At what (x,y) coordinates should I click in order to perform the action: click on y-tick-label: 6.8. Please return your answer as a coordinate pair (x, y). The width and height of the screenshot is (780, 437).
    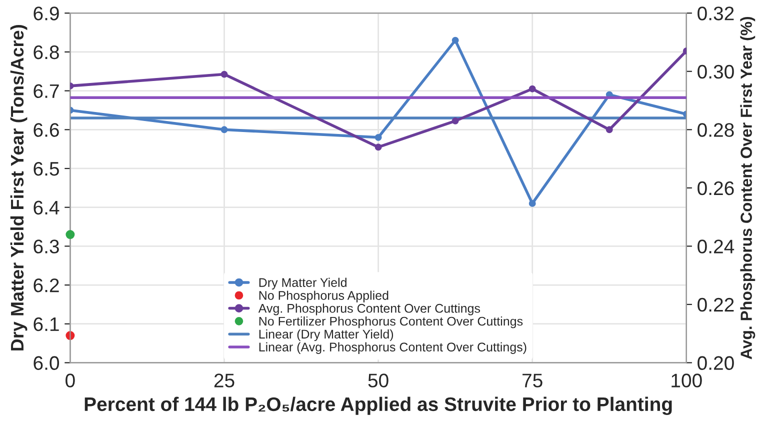
    Looking at the image, I should click on (46, 52).